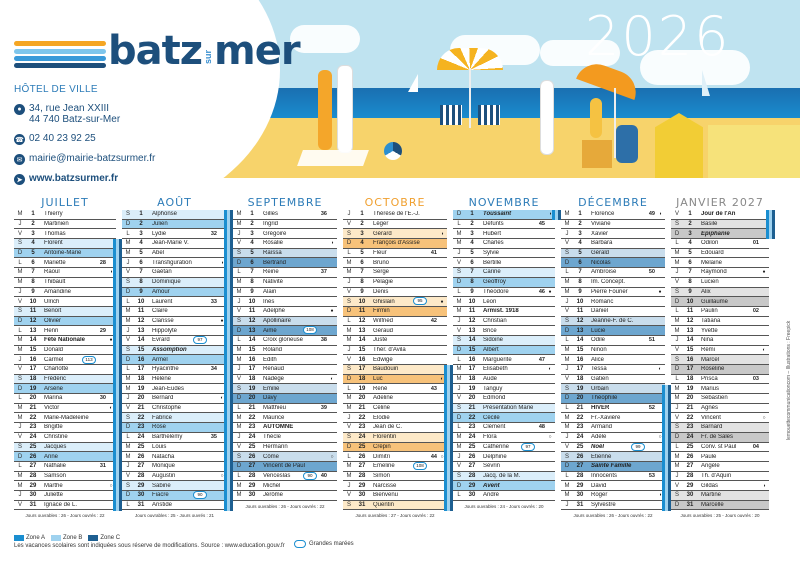  I want to click on day-row: M 7 Raoul ◑, so click(65, 273).